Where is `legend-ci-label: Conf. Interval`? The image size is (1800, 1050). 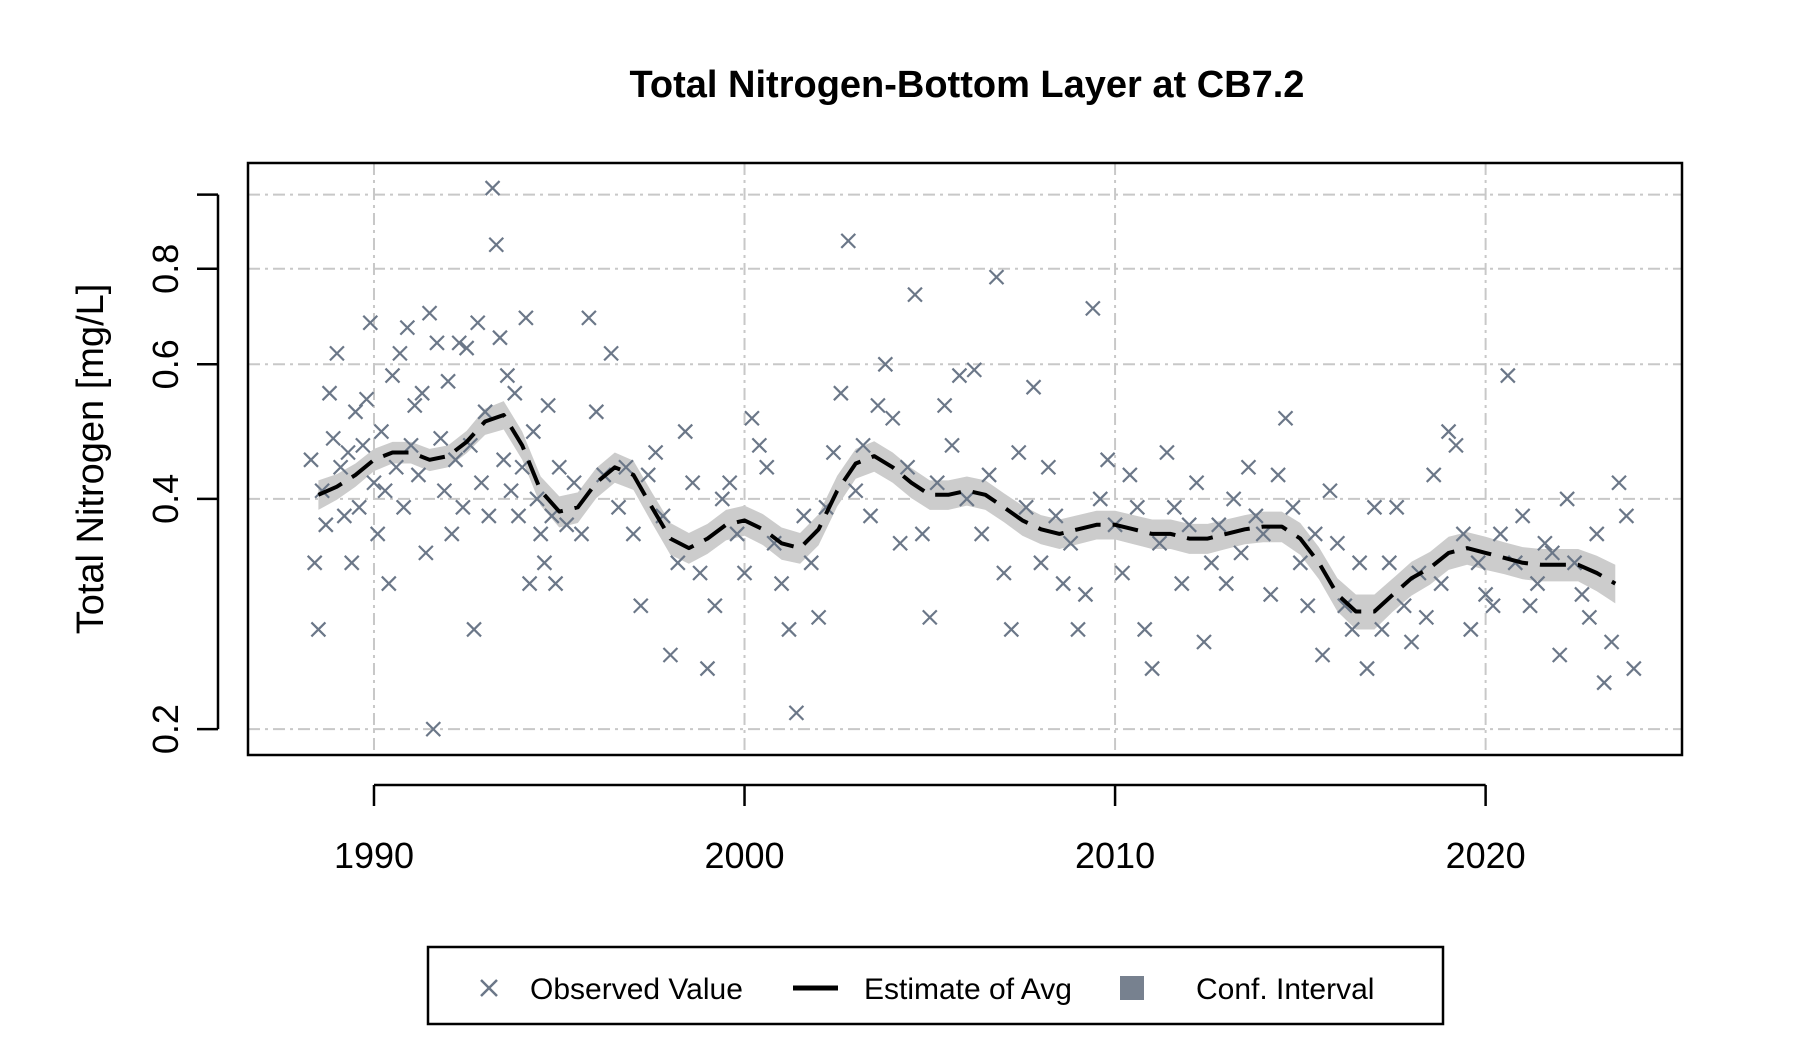
legend-ci-label: Conf. Interval is located at coordinates (1285, 989).